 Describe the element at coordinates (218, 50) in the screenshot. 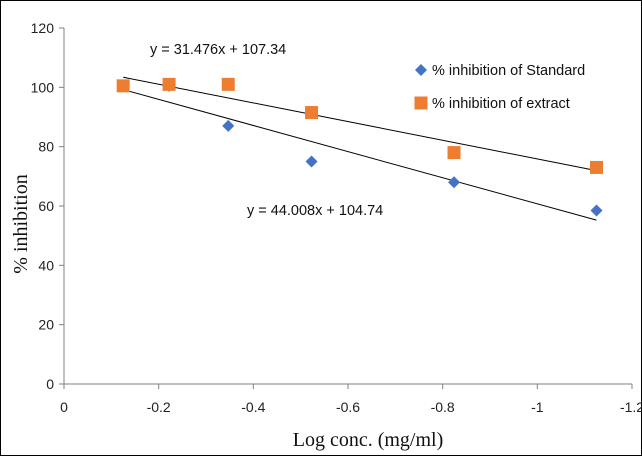

I see `trendline-equation-extract: y = 31.476x + 107.34` at that location.